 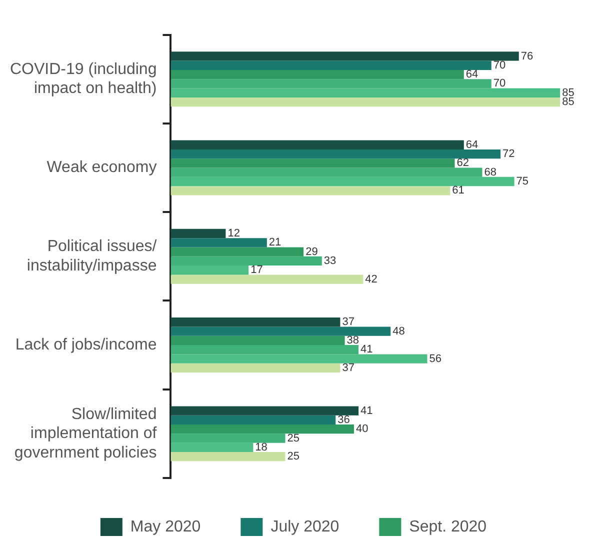 What do you see at coordinates (527, 56) in the screenshot?
I see `data-label: 76` at bounding box center [527, 56].